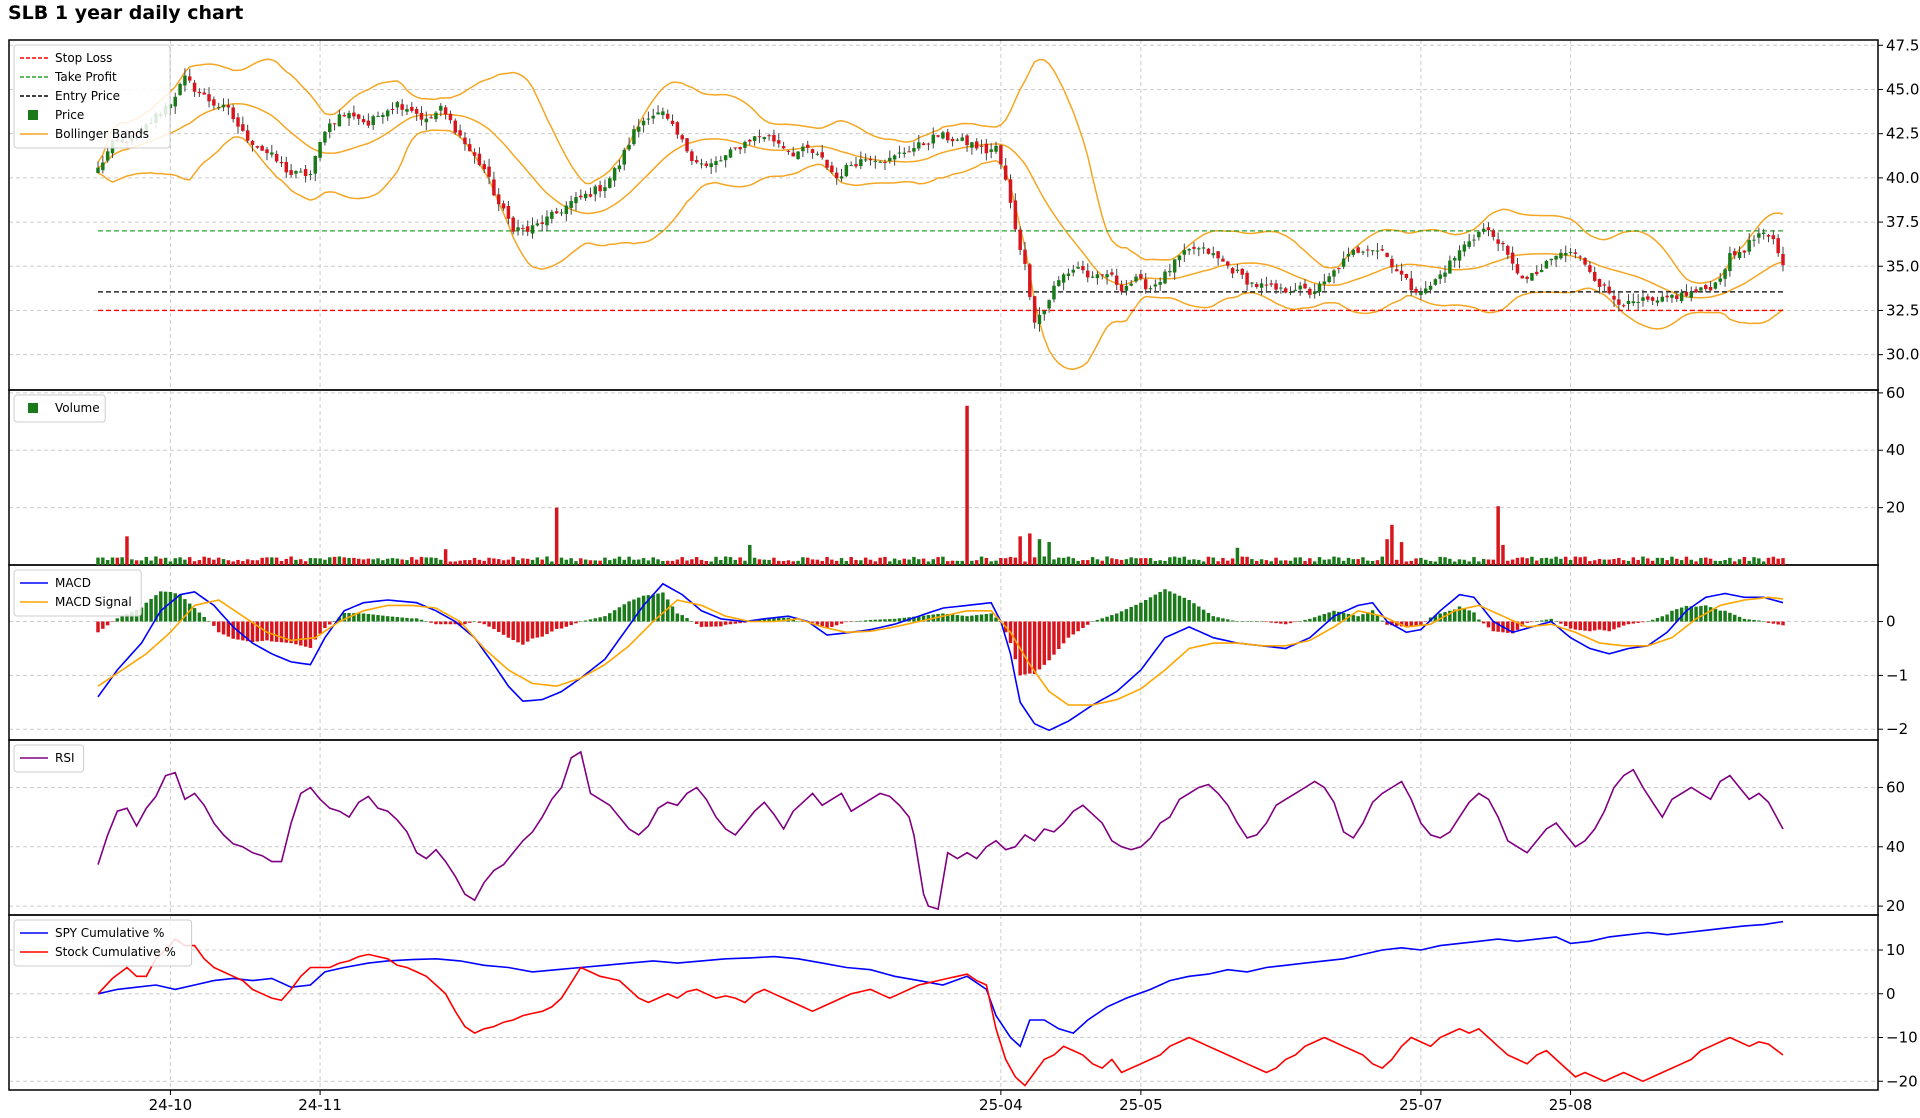 The image size is (1920, 1118). I want to click on y-tick-label: 60, so click(1895, 393).